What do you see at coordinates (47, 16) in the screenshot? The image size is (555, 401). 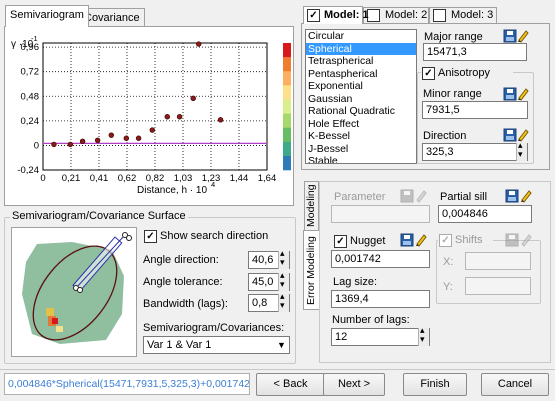 I see `tab-semivariogram: Semivariogram` at bounding box center [47, 16].